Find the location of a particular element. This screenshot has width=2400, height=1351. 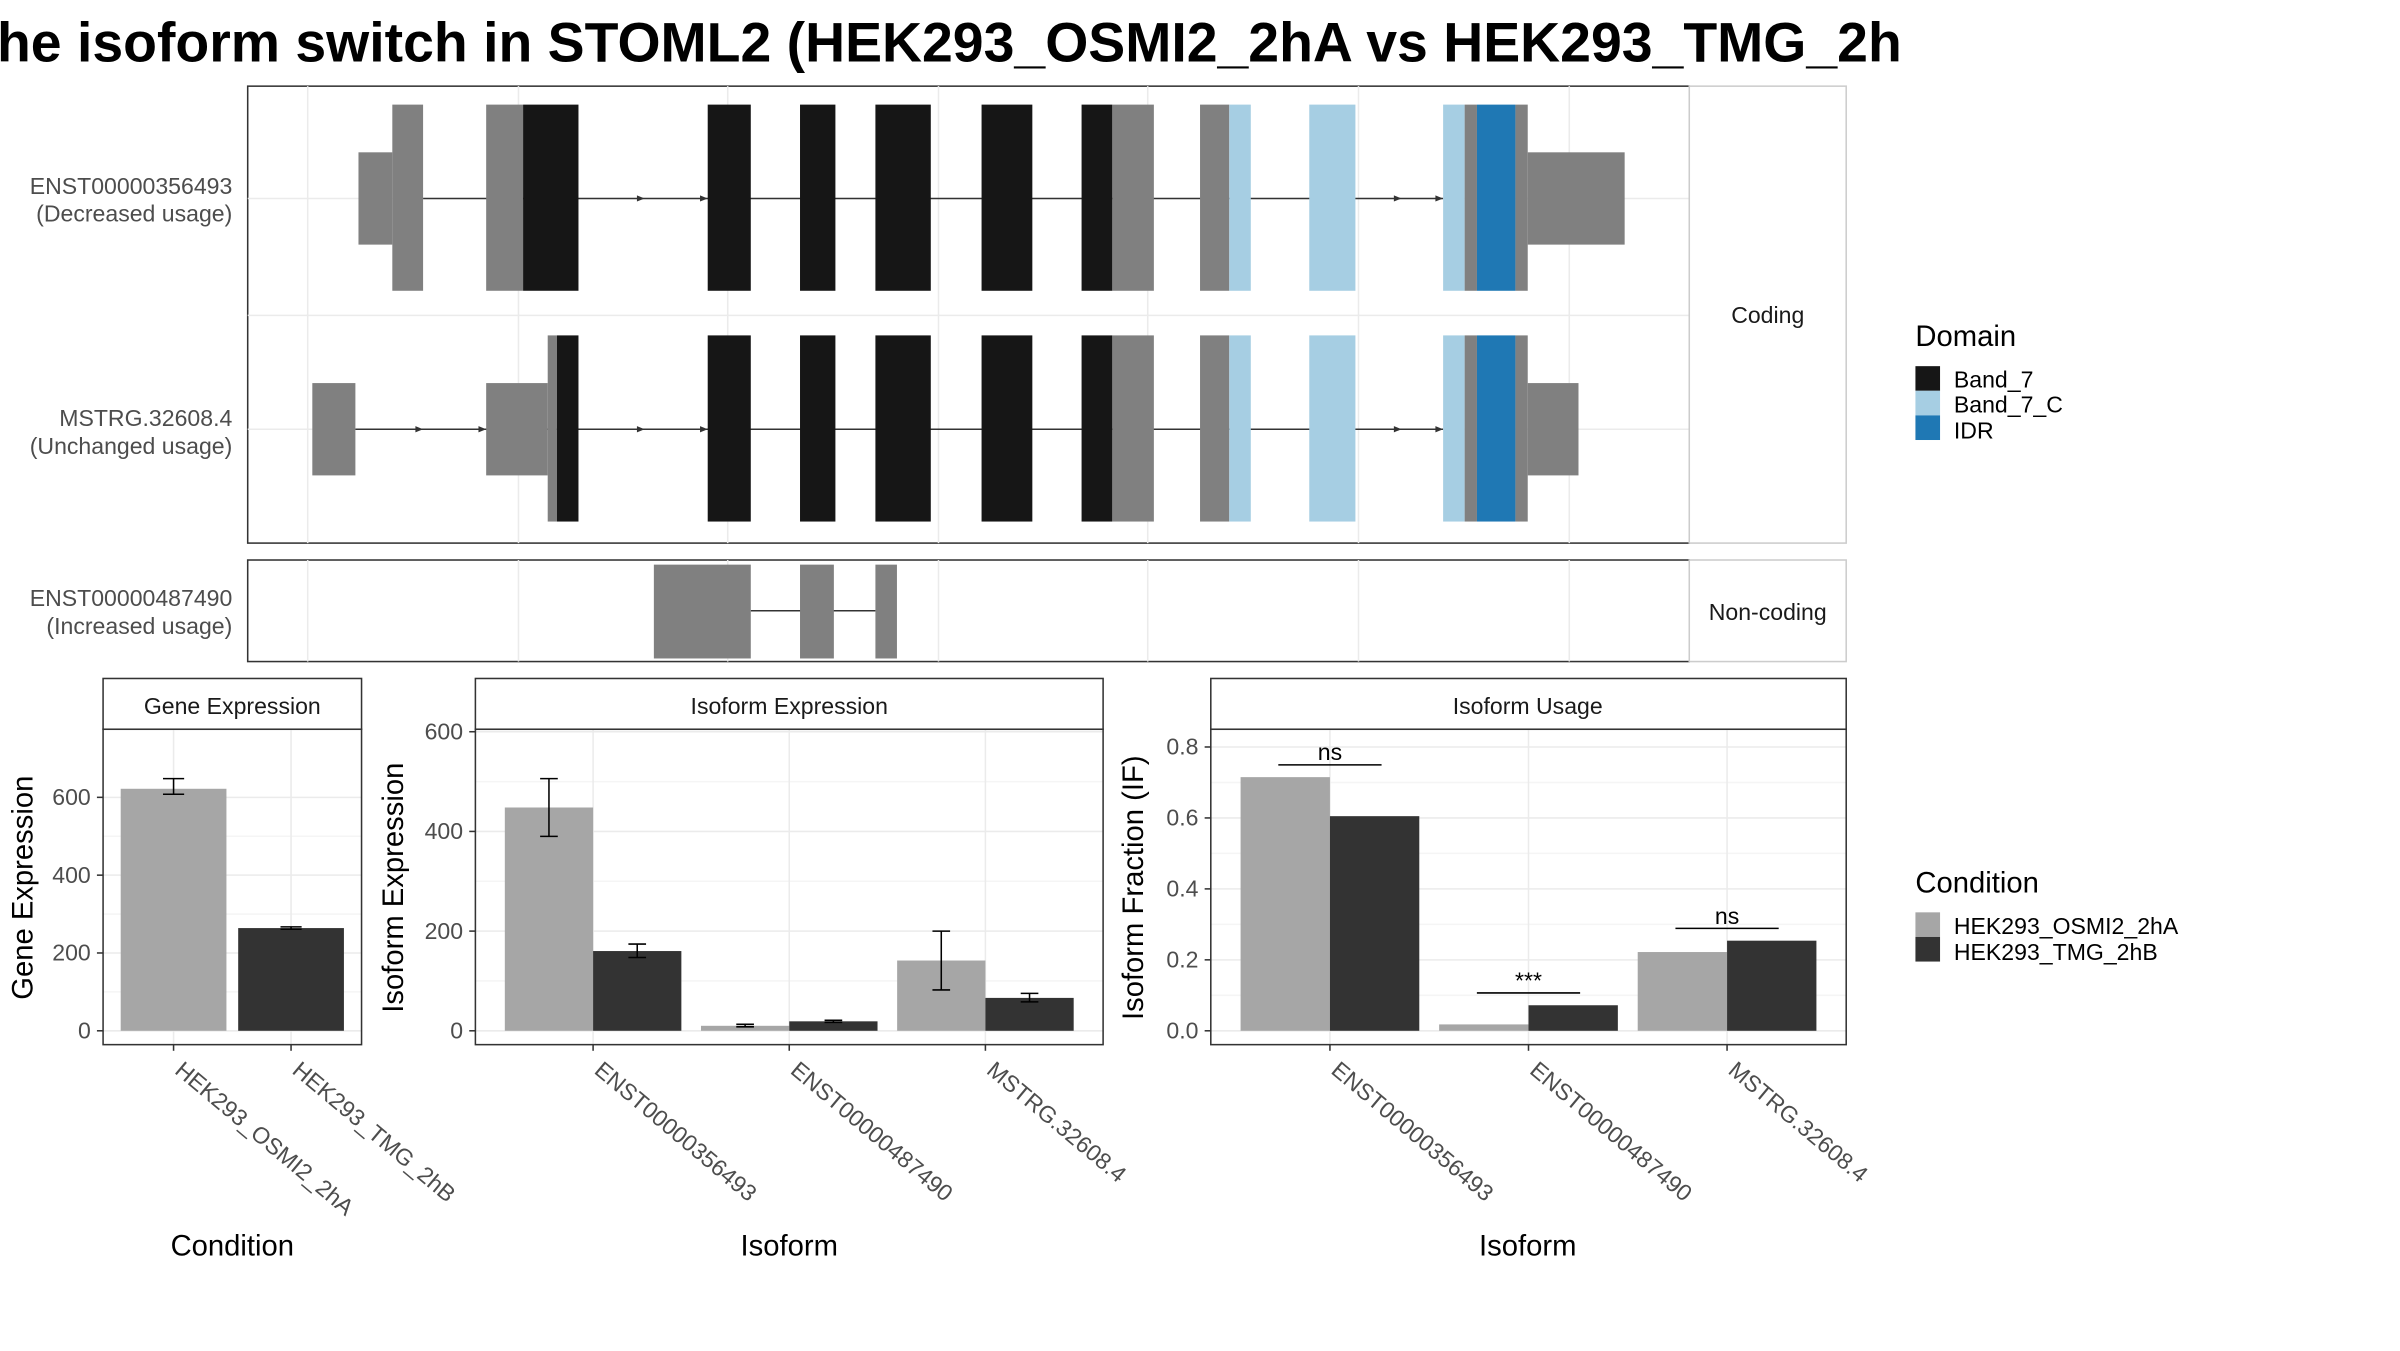

domain-legend: Domain Band_7 Band_7_C IDR is located at coordinates (1989, 382).